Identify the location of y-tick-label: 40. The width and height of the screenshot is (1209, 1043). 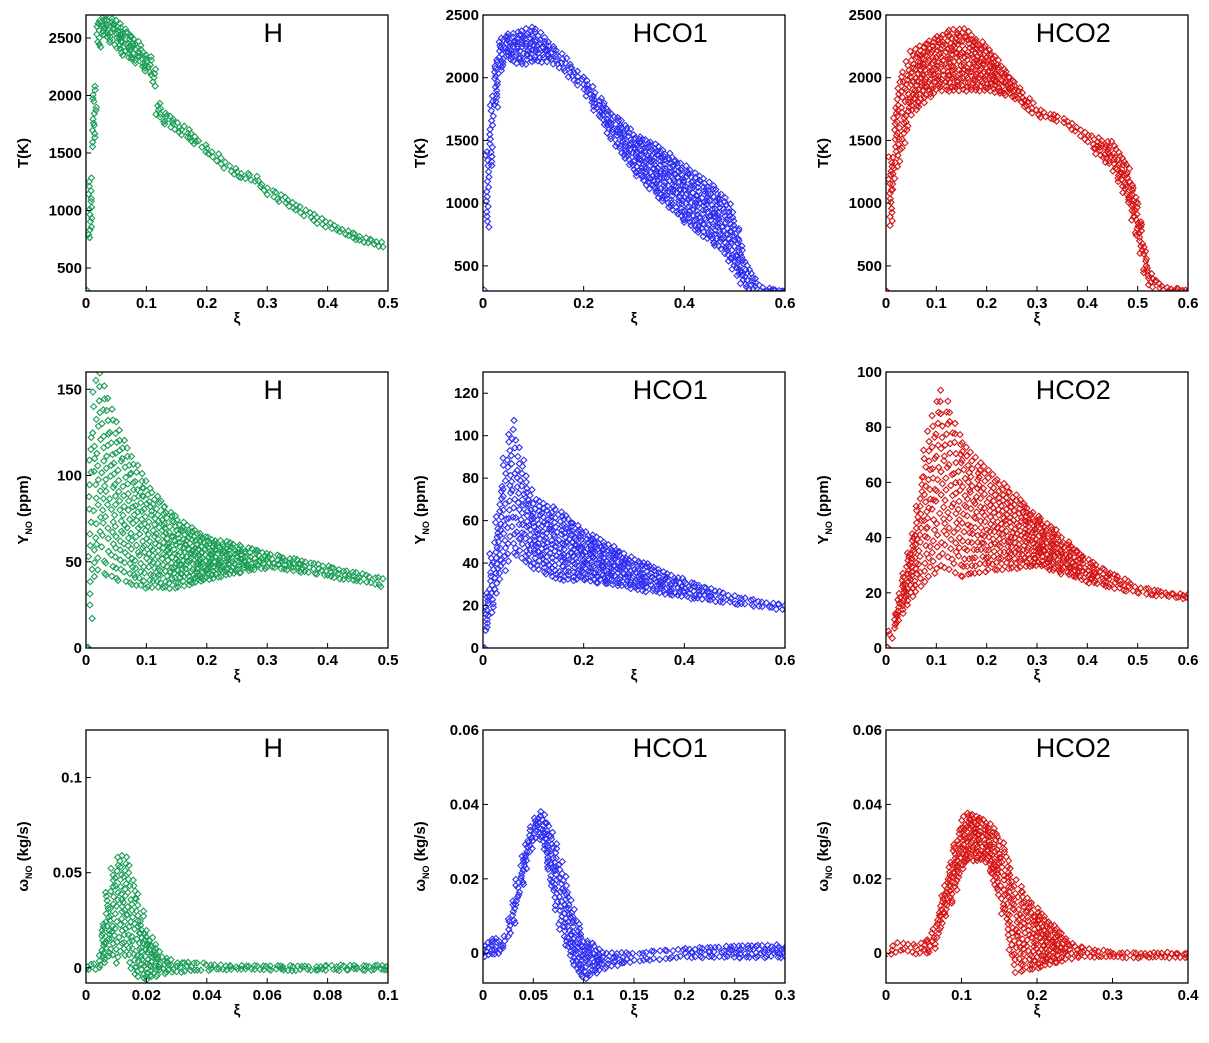
(873, 538).